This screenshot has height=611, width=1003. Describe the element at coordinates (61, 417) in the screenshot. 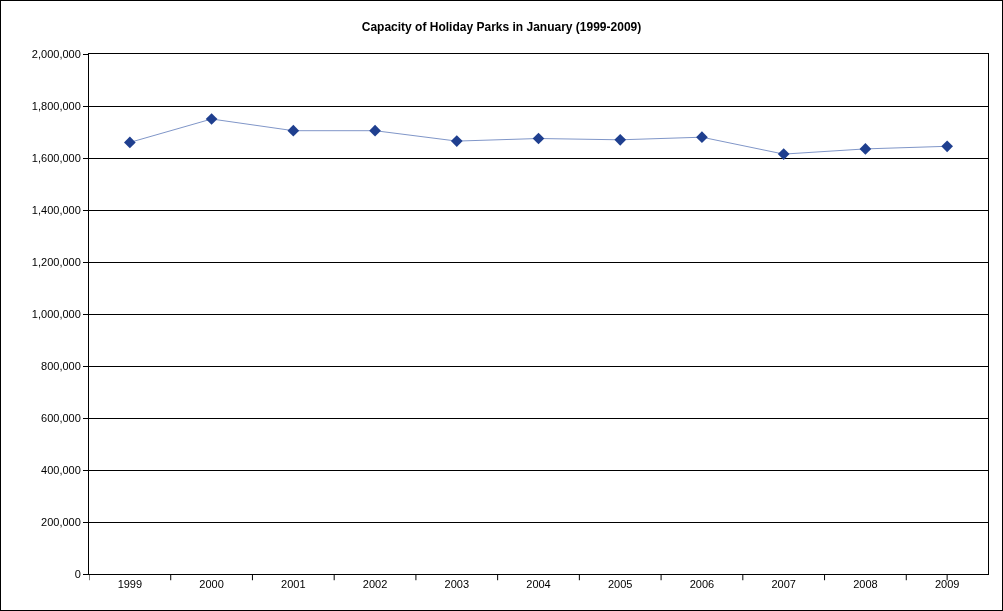

I see `y-tick-label: 600,000` at that location.